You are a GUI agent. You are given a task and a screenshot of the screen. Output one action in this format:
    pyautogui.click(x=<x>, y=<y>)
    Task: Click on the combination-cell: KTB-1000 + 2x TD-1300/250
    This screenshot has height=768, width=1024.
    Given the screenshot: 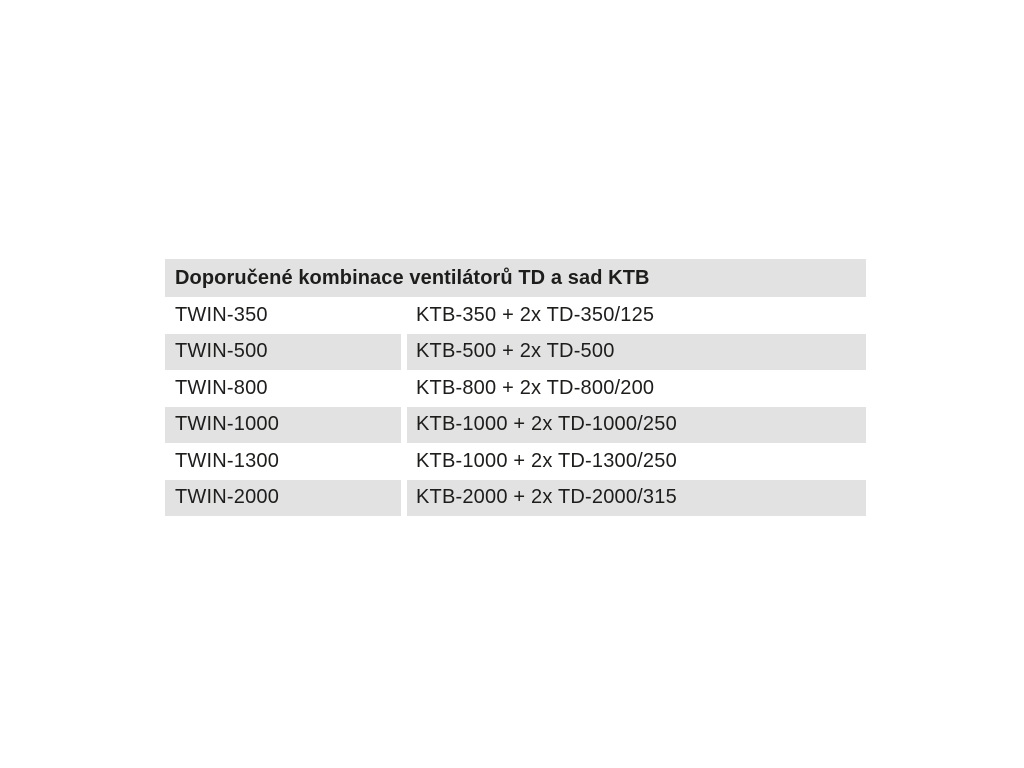 What is the action you would take?
    pyautogui.click(x=636, y=461)
    